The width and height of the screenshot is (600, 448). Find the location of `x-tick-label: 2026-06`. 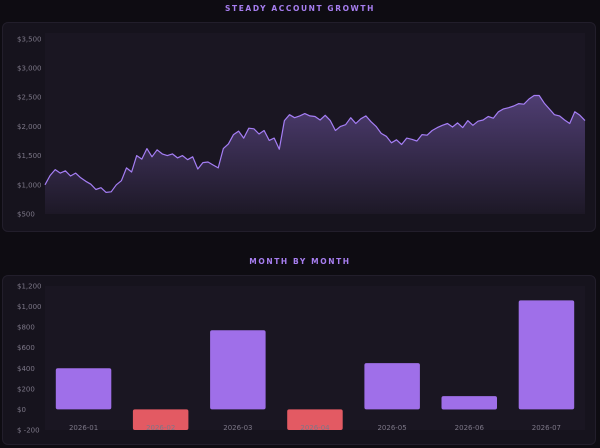

x-tick-label: 2026-06 is located at coordinates (470, 428).